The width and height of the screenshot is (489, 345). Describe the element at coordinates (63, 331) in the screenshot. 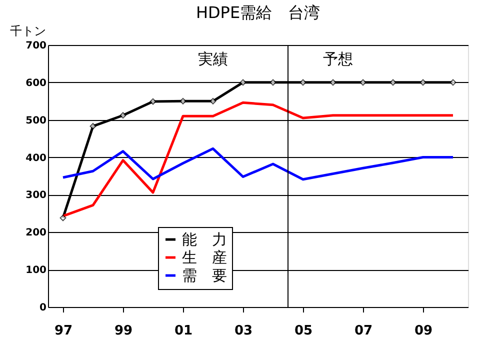

I see `x-tick-label: 97` at that location.